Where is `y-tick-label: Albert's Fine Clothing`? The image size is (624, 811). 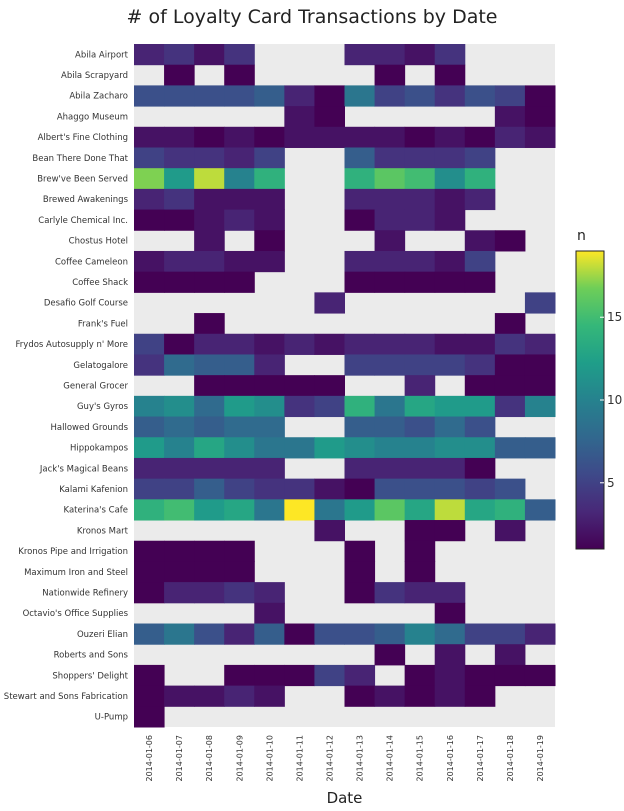
y-tick-label: Albert's Fine Clothing is located at coordinates (83, 138).